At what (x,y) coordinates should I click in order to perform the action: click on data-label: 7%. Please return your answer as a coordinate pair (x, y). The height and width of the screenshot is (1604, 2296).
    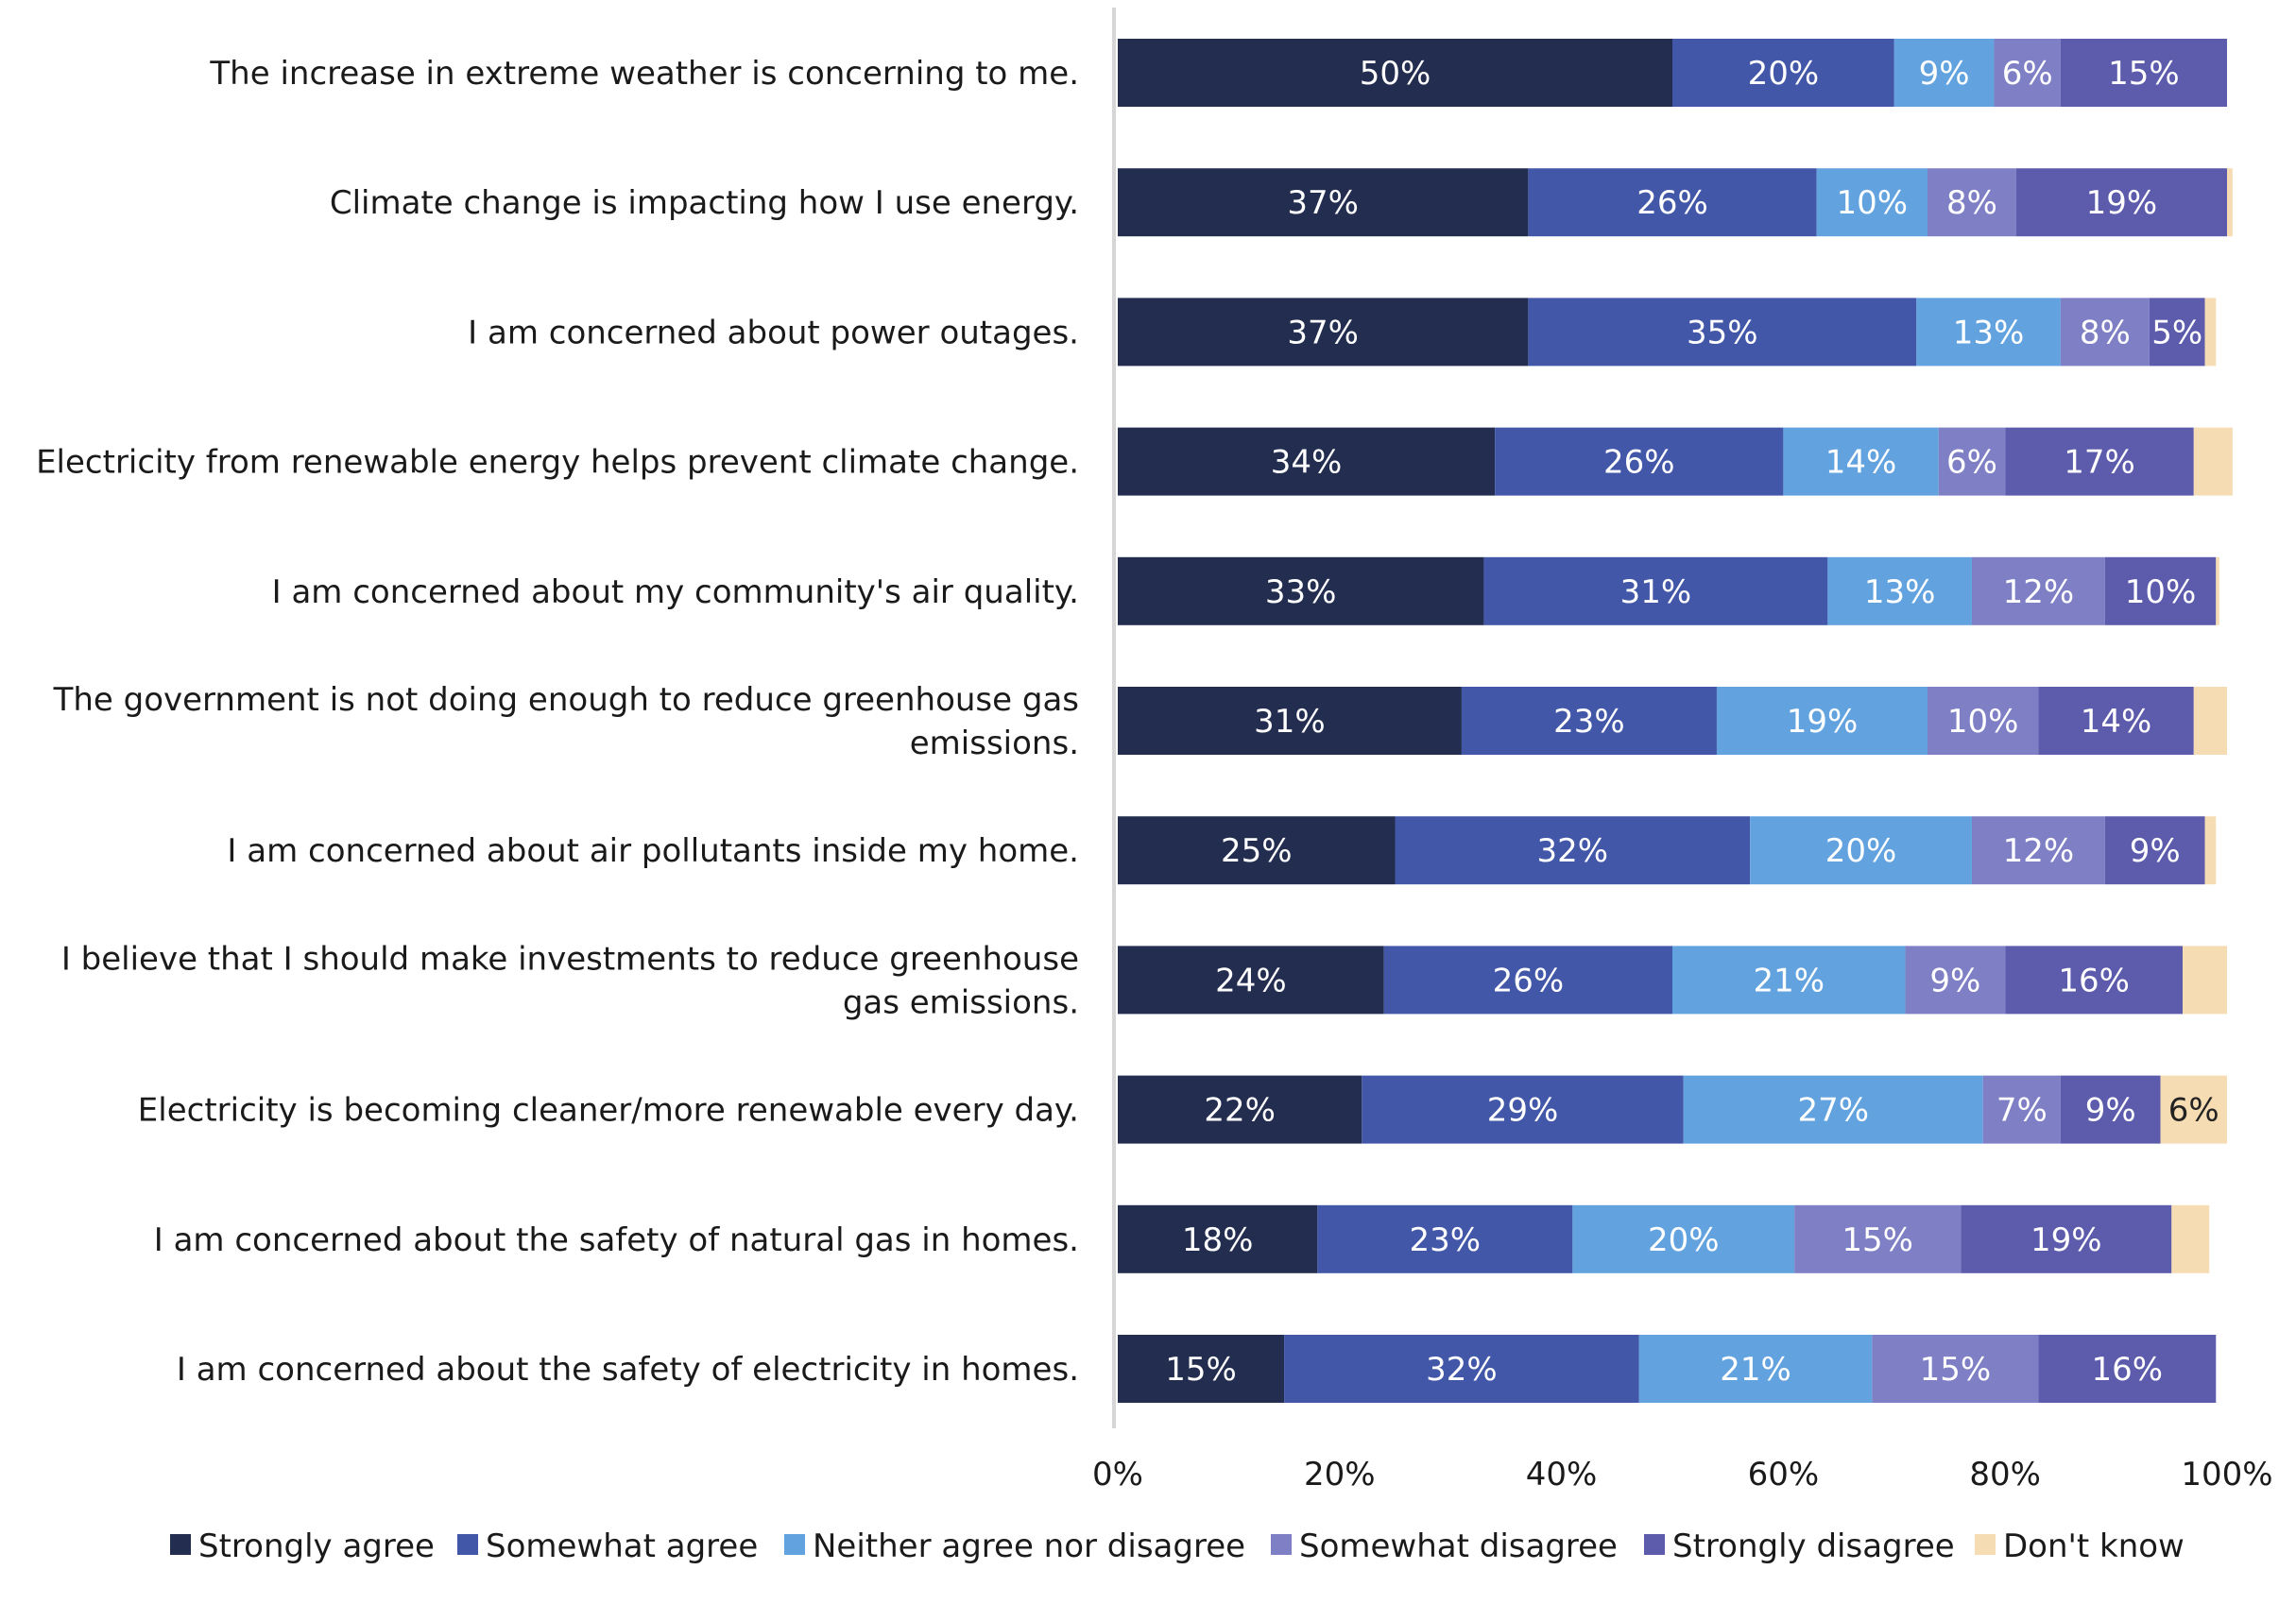
    Looking at the image, I should click on (2022, 1111).